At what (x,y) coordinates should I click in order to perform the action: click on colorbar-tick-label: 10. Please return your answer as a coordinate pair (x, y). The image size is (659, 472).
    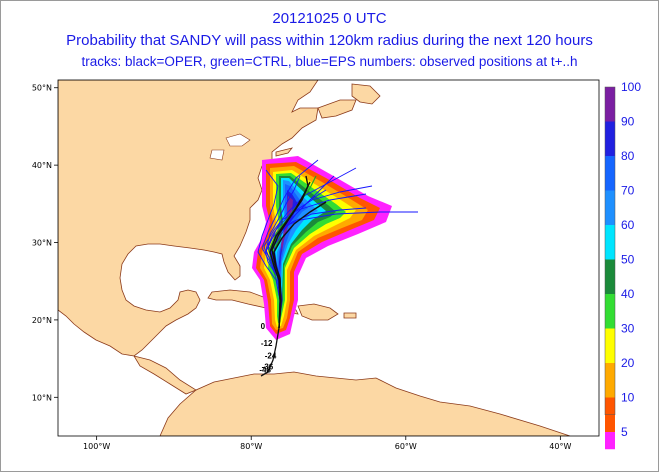
    Looking at the image, I should click on (628, 398).